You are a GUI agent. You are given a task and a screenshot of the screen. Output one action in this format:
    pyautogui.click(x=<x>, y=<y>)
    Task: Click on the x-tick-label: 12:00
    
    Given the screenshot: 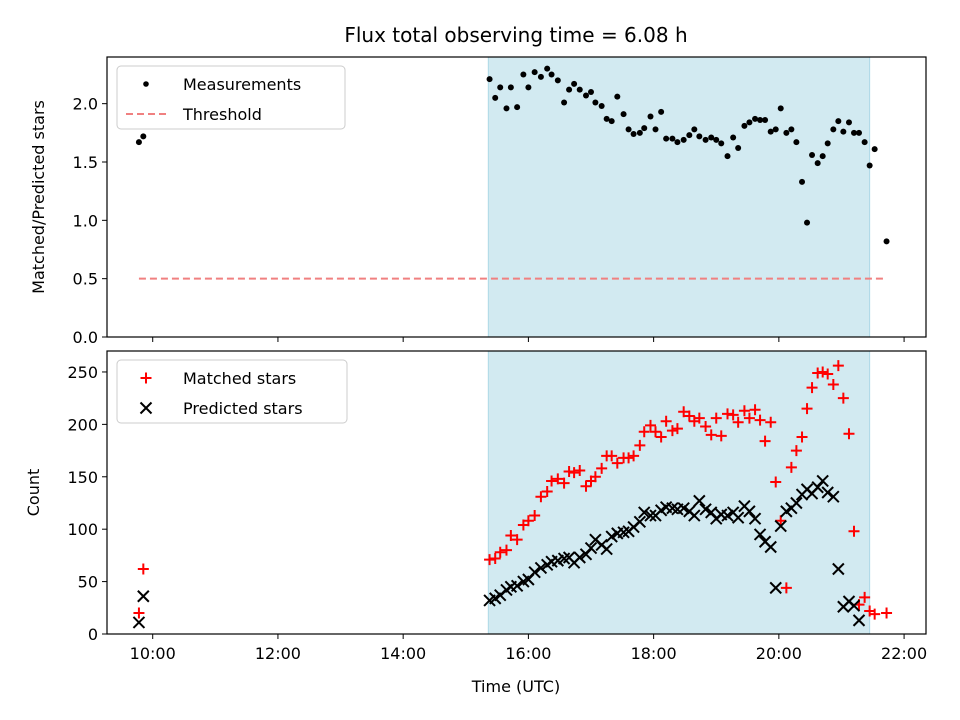 What is the action you would take?
    pyautogui.click(x=278, y=653)
    